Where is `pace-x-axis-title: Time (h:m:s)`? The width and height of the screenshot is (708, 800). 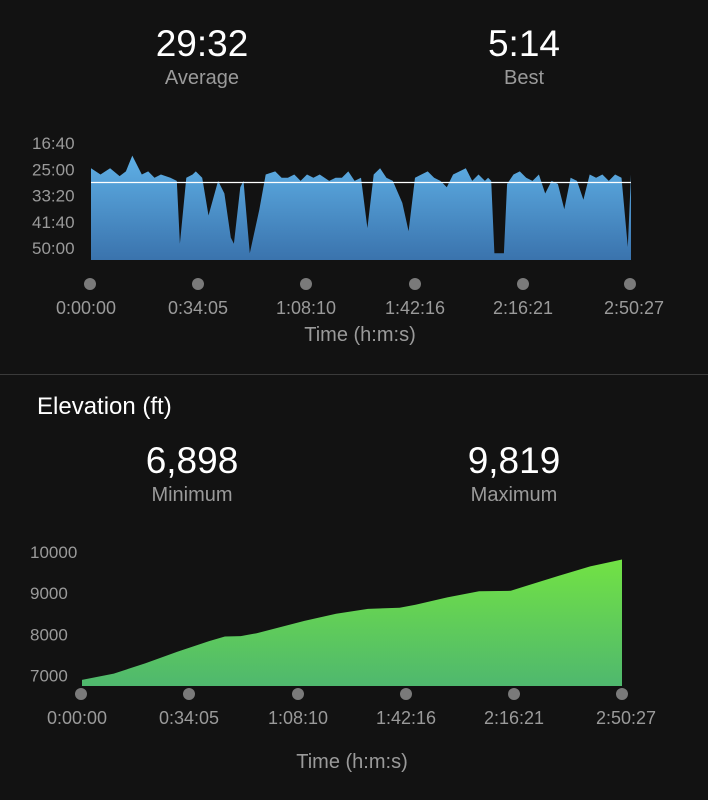 pace-x-axis-title: Time (h:m:s) is located at coordinates (359, 335).